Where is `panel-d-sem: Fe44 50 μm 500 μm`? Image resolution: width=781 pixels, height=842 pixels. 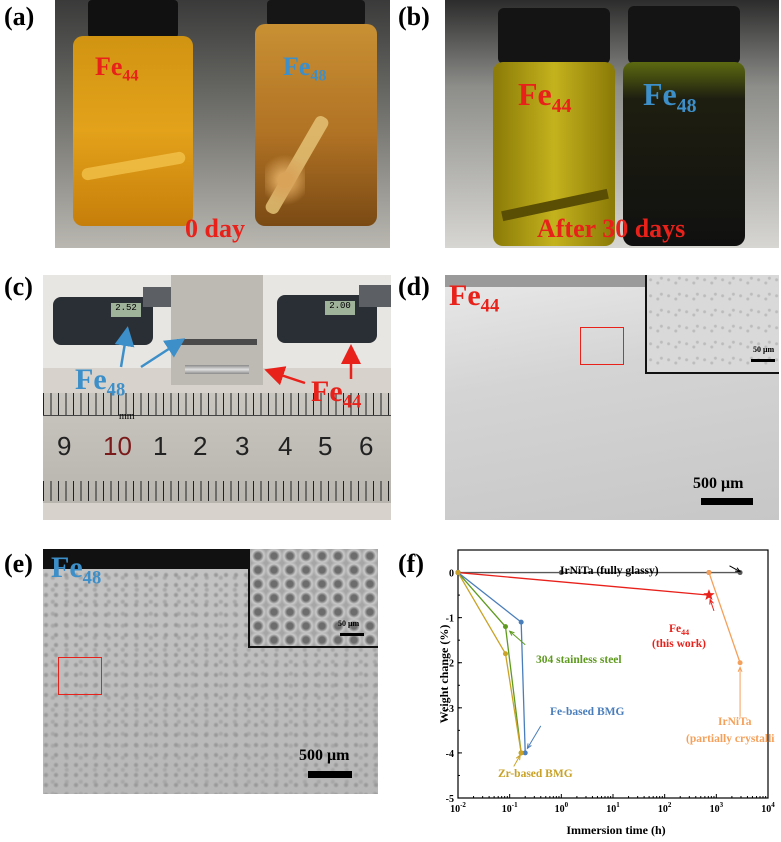 panel-d-sem: Fe44 50 μm 500 μm is located at coordinates (612, 397).